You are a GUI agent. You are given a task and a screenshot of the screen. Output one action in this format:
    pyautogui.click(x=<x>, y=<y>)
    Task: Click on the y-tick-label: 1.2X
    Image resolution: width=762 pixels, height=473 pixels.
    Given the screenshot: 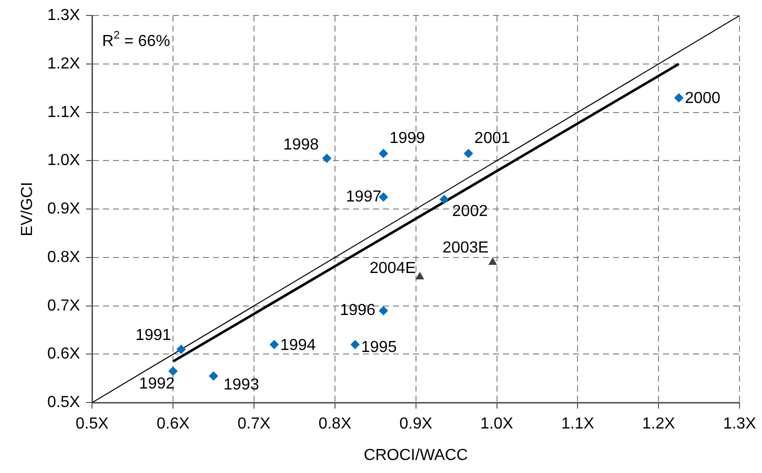 What is the action you would take?
    pyautogui.click(x=63, y=63)
    